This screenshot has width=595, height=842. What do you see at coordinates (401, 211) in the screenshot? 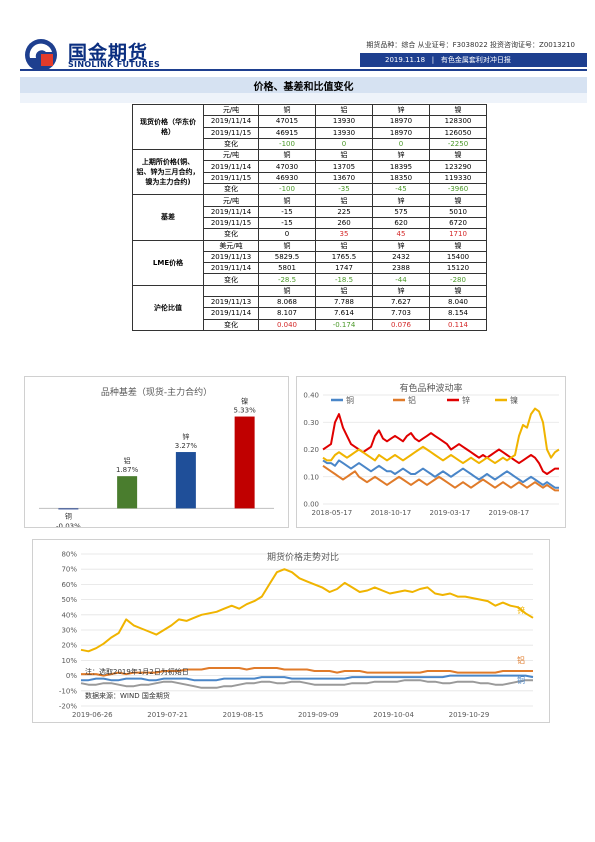
I see `table-cell: 575` at bounding box center [401, 211].